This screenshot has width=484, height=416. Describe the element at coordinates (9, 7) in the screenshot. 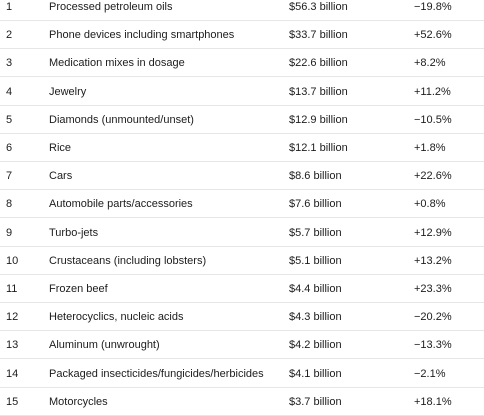

I see `rank-cell: 1` at that location.